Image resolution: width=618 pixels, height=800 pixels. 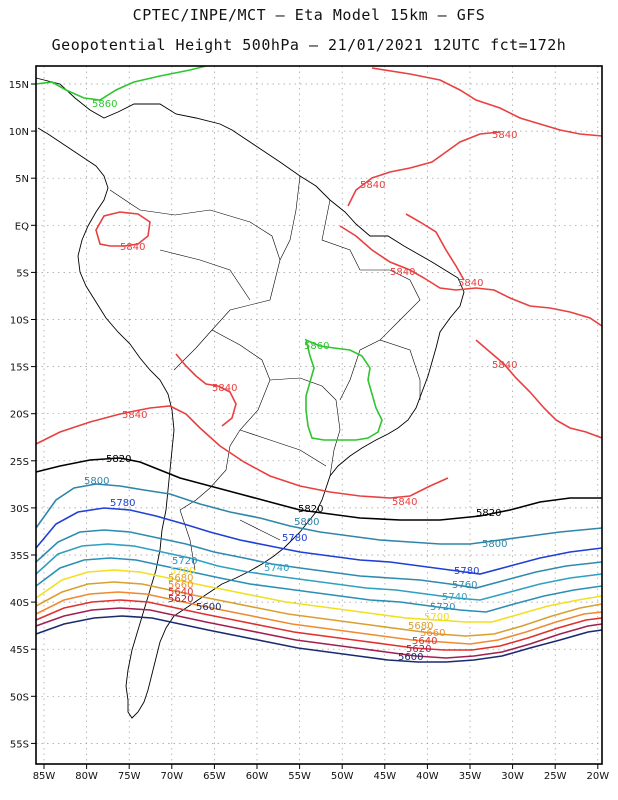 What do you see at coordinates (539, 389) in the screenshot?
I see `contour-5840-atlantic` at bounding box center [539, 389].